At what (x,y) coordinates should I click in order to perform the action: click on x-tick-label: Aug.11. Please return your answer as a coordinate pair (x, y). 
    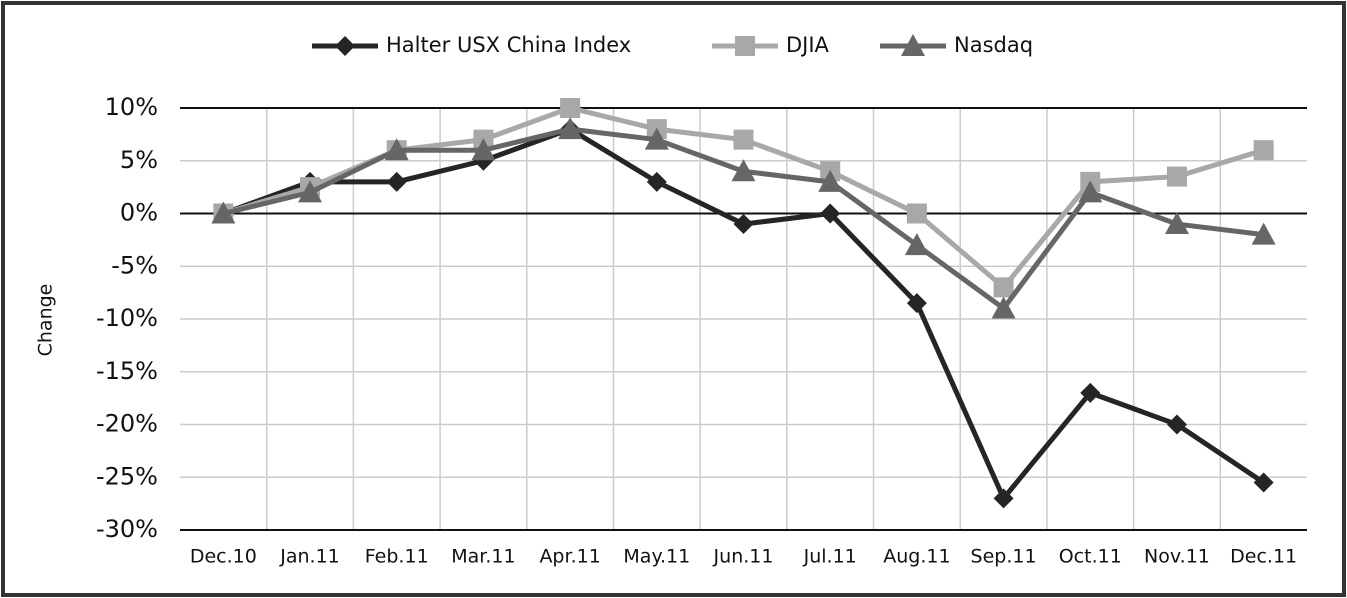
    Looking at the image, I should click on (916, 557).